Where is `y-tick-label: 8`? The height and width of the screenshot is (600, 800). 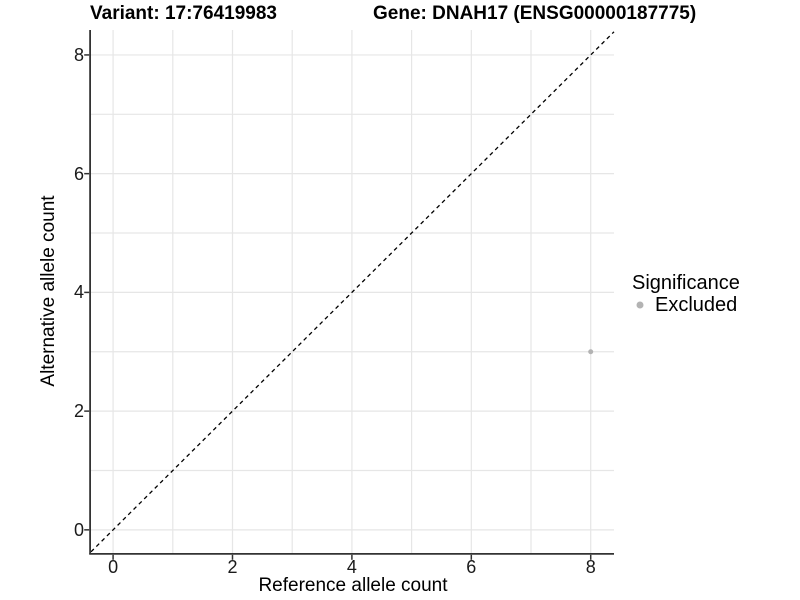 y-tick-label: 8 is located at coordinates (78, 54).